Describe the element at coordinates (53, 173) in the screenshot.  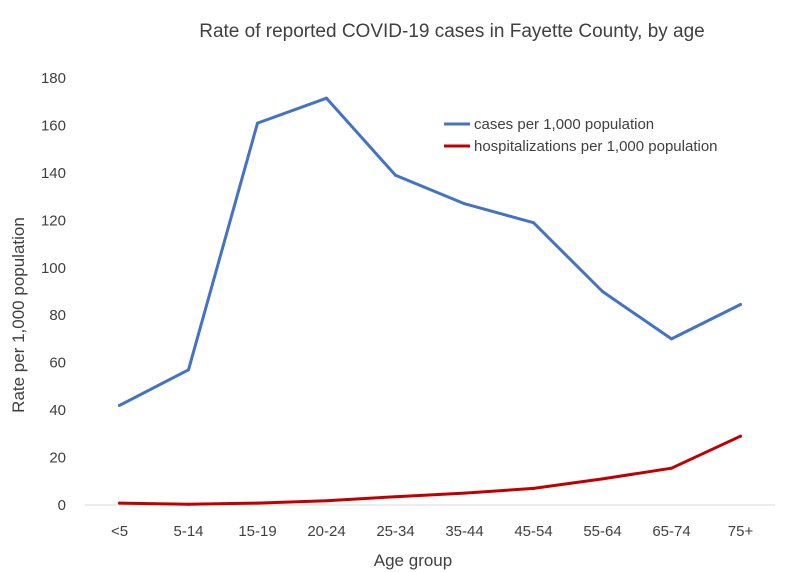
I see `y-tick-label: 140` at that location.